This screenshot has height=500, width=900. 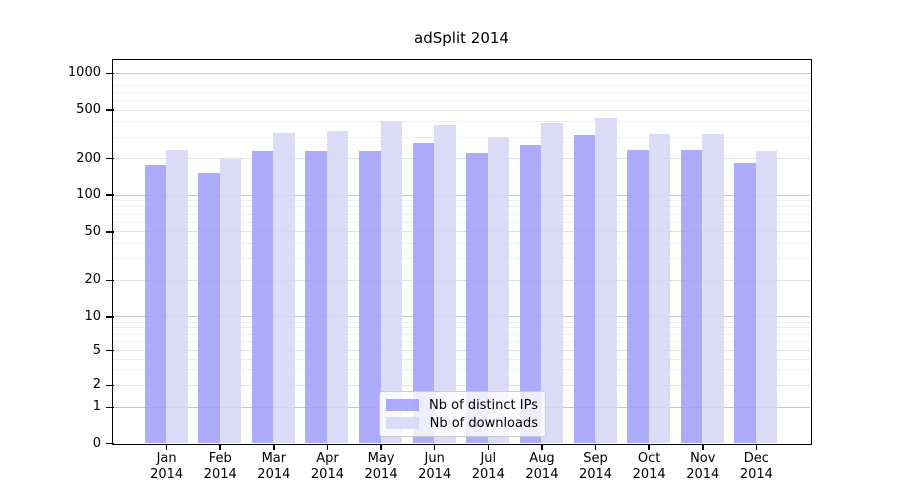 I want to click on x-tick-label-may: May 2014, so click(x=381, y=467).